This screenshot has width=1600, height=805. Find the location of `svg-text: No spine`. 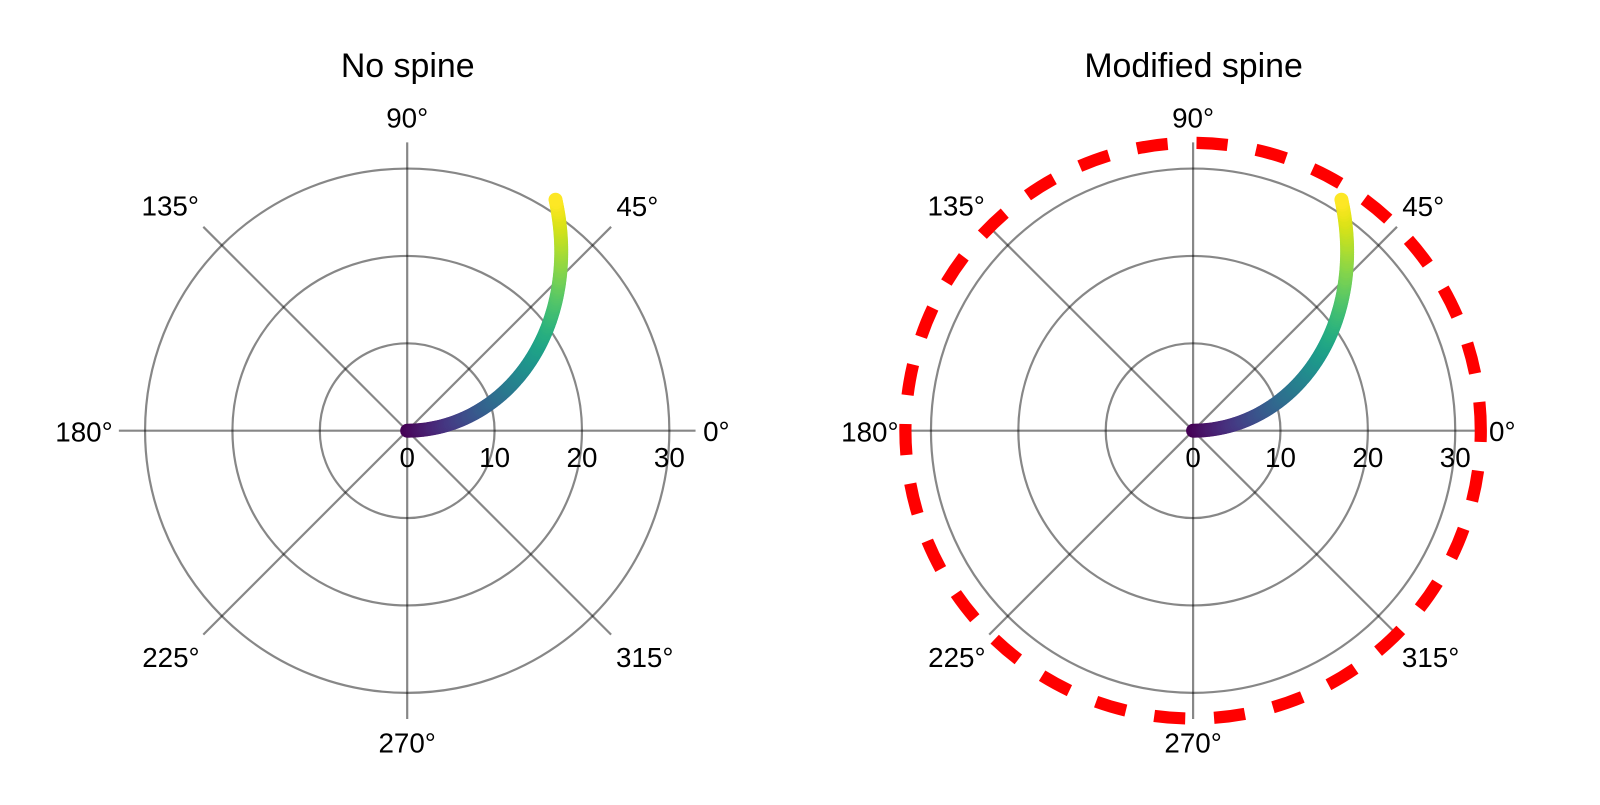

svg-text: No spine is located at coordinates (408, 66).